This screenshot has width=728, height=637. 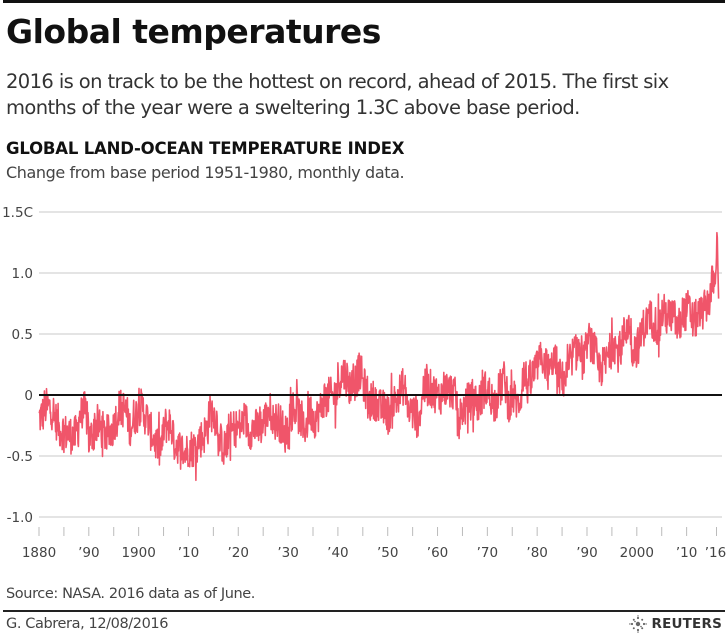 I want to click on y-tick-label: 0.5, so click(x=22, y=335).